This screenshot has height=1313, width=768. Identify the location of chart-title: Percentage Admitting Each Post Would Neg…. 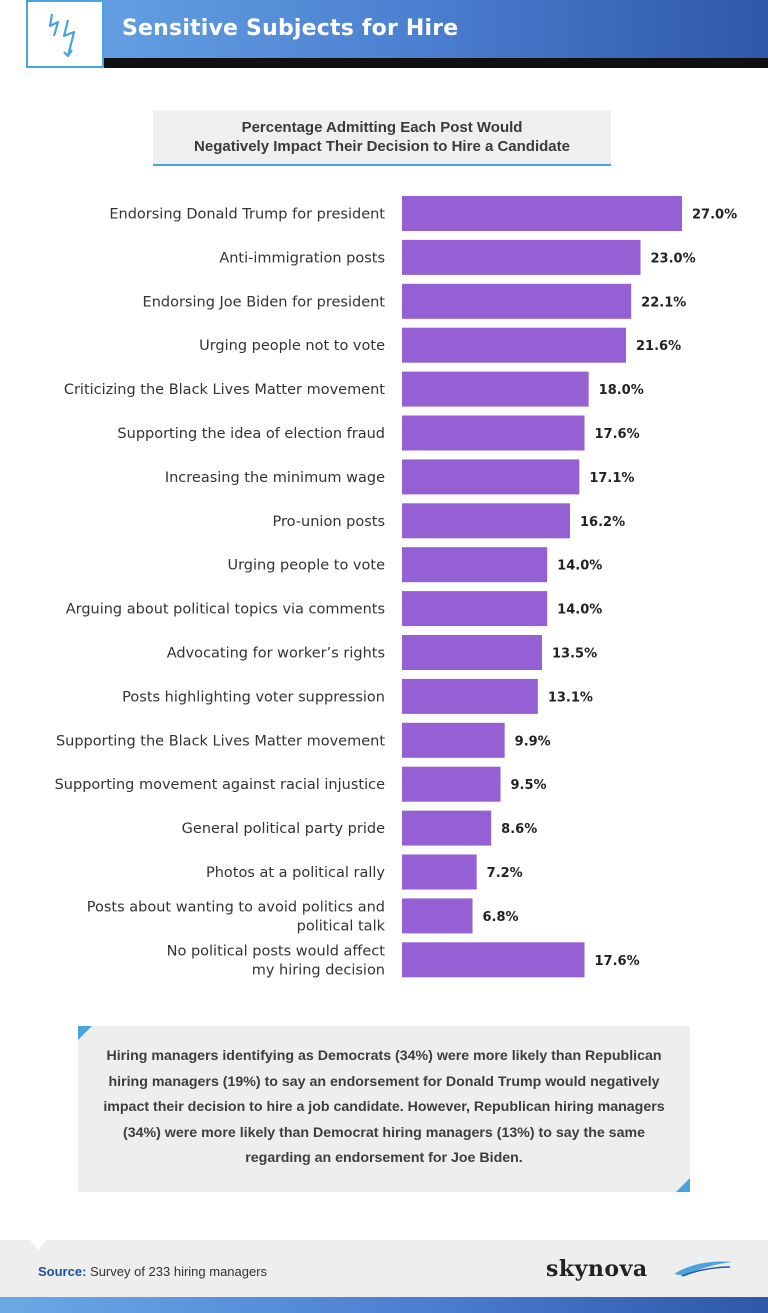
(382, 138).